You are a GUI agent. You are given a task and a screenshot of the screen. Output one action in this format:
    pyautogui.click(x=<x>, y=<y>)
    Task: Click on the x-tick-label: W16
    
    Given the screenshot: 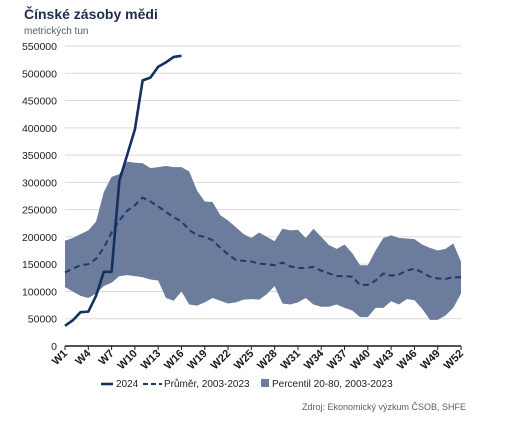 What is the action you would take?
    pyautogui.click(x=174, y=360)
    